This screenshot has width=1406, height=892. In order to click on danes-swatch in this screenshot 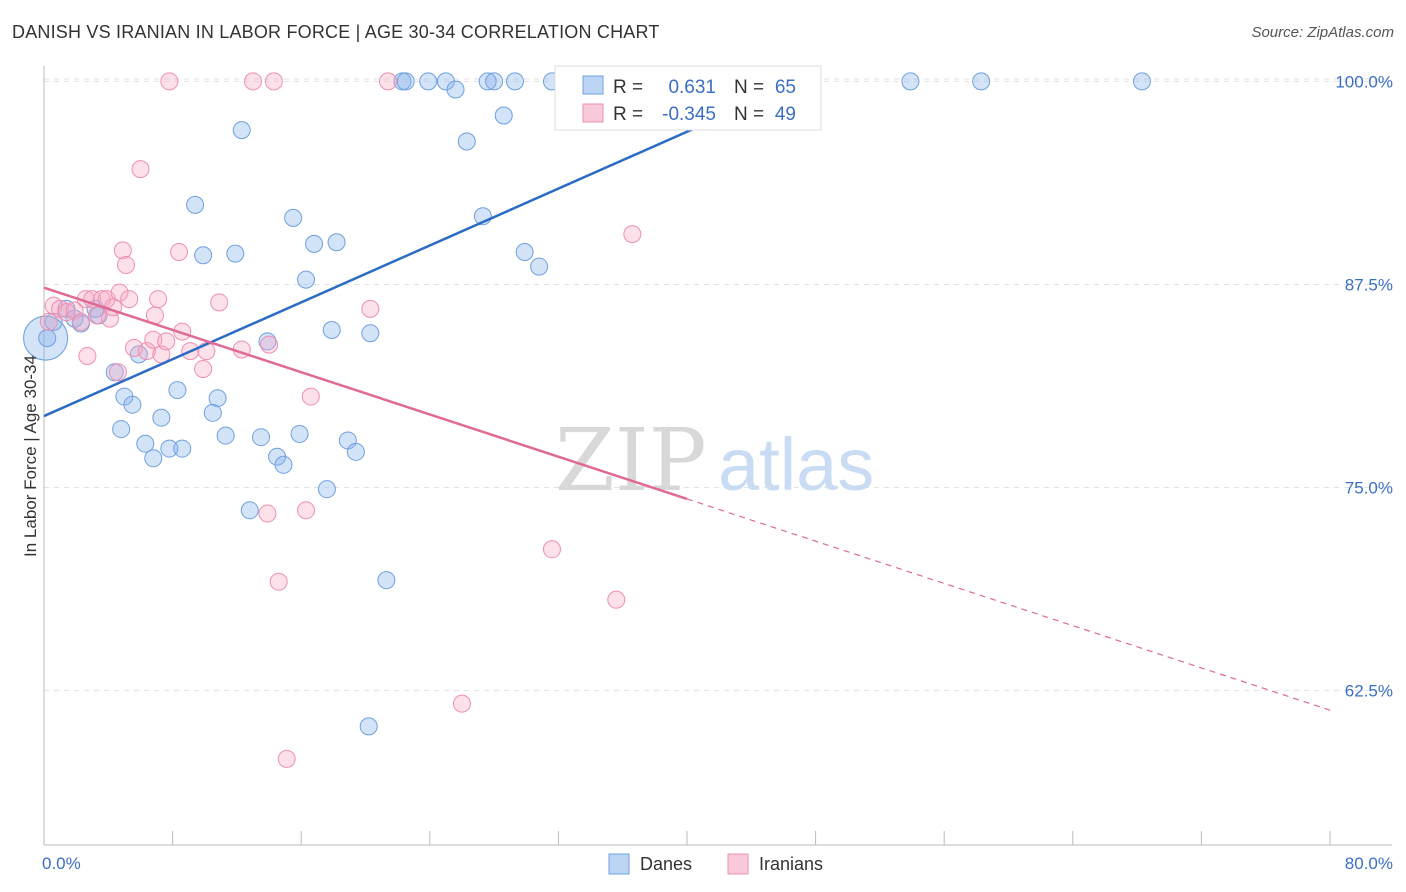, I will do `click(593, 85)`.